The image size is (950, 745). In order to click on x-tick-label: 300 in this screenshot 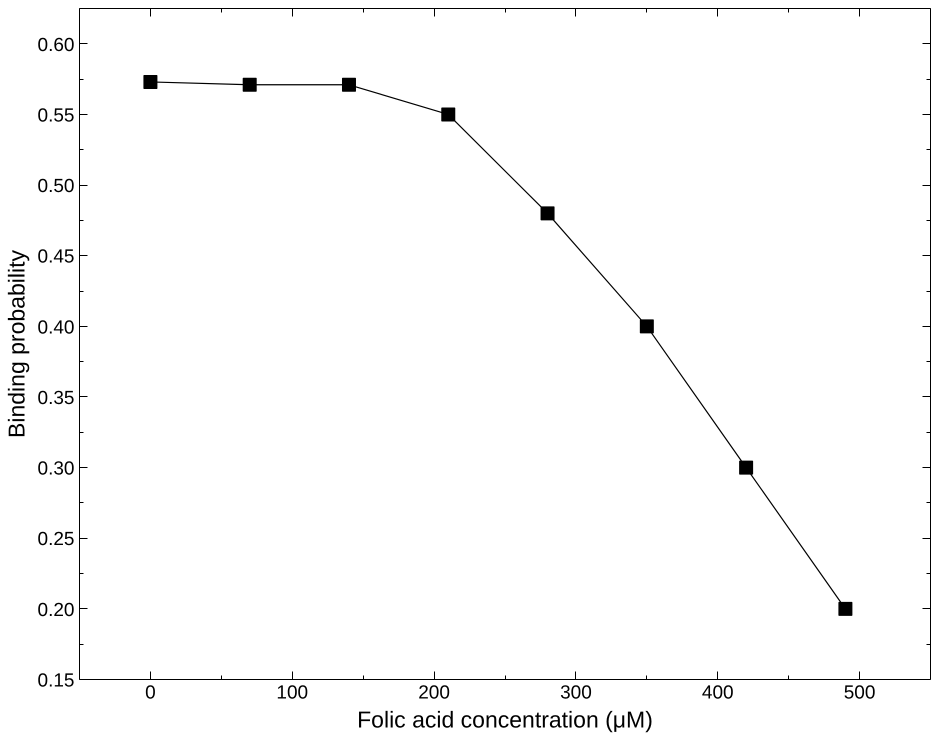, I will do `click(576, 693)`.